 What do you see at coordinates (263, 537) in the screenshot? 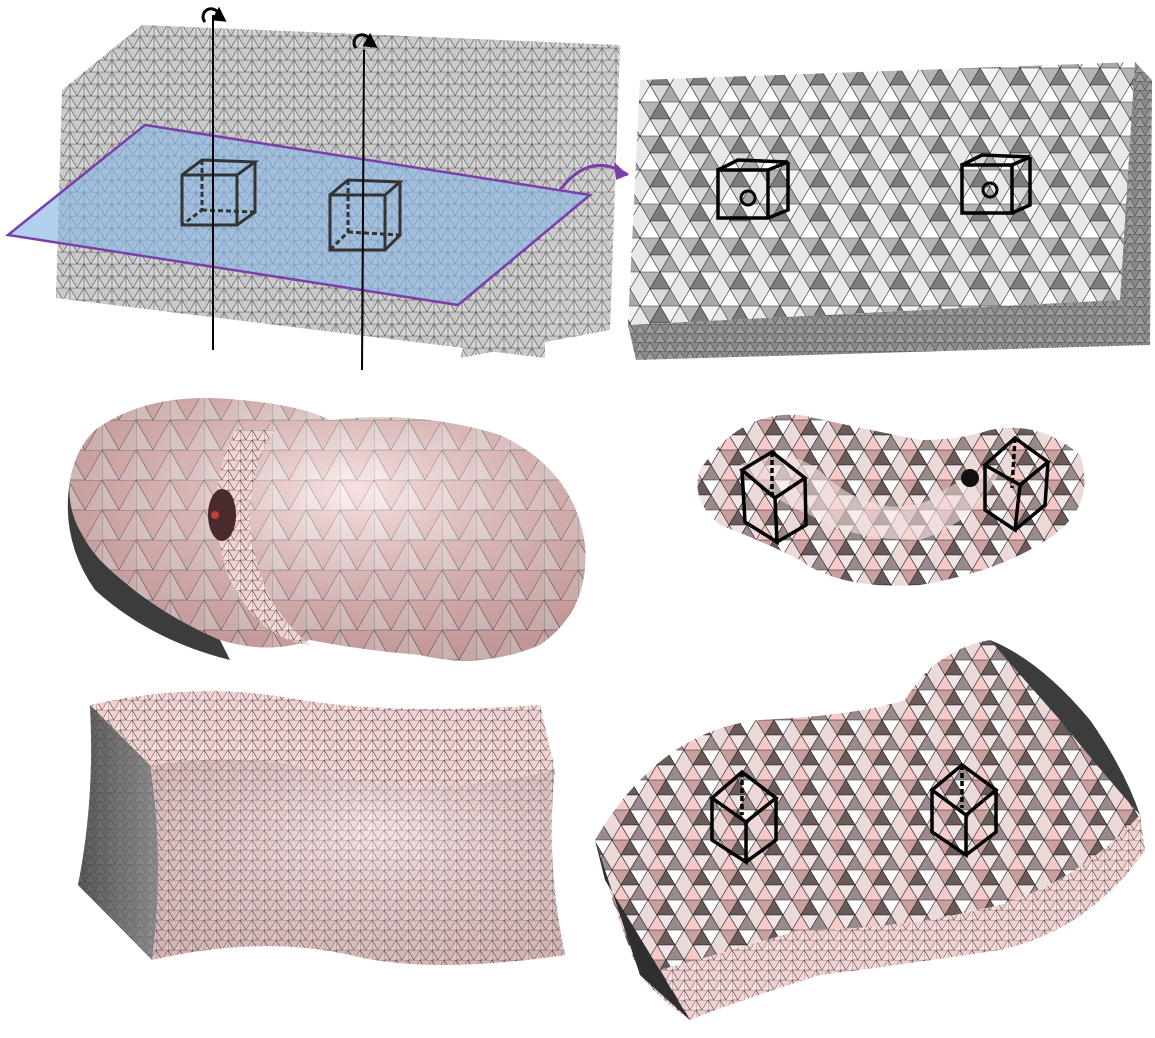
I see `torus-seam` at bounding box center [263, 537].